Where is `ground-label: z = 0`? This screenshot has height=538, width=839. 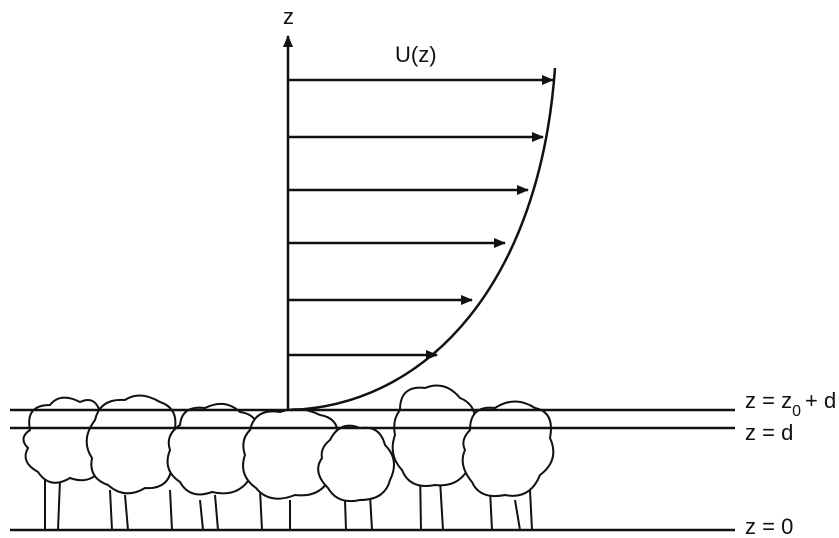
ground-label: z = 0 is located at coordinates (769, 526).